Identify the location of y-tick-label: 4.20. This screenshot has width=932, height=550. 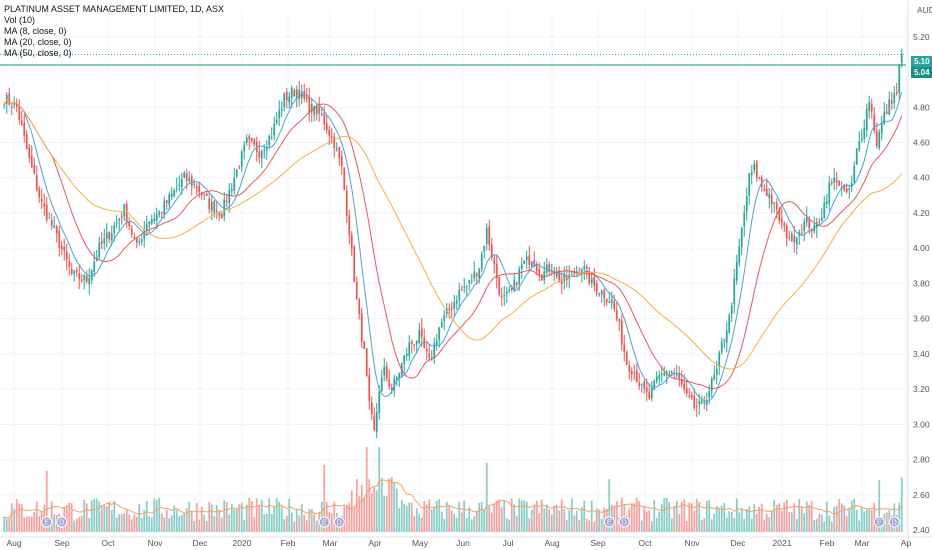
(921, 213).